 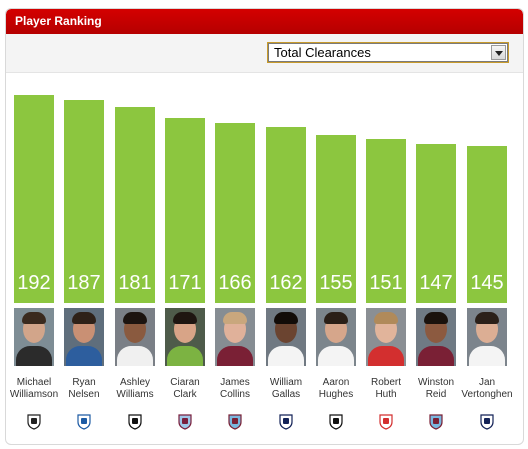 I want to click on player-name: William Gallas, so click(x=286, y=389).